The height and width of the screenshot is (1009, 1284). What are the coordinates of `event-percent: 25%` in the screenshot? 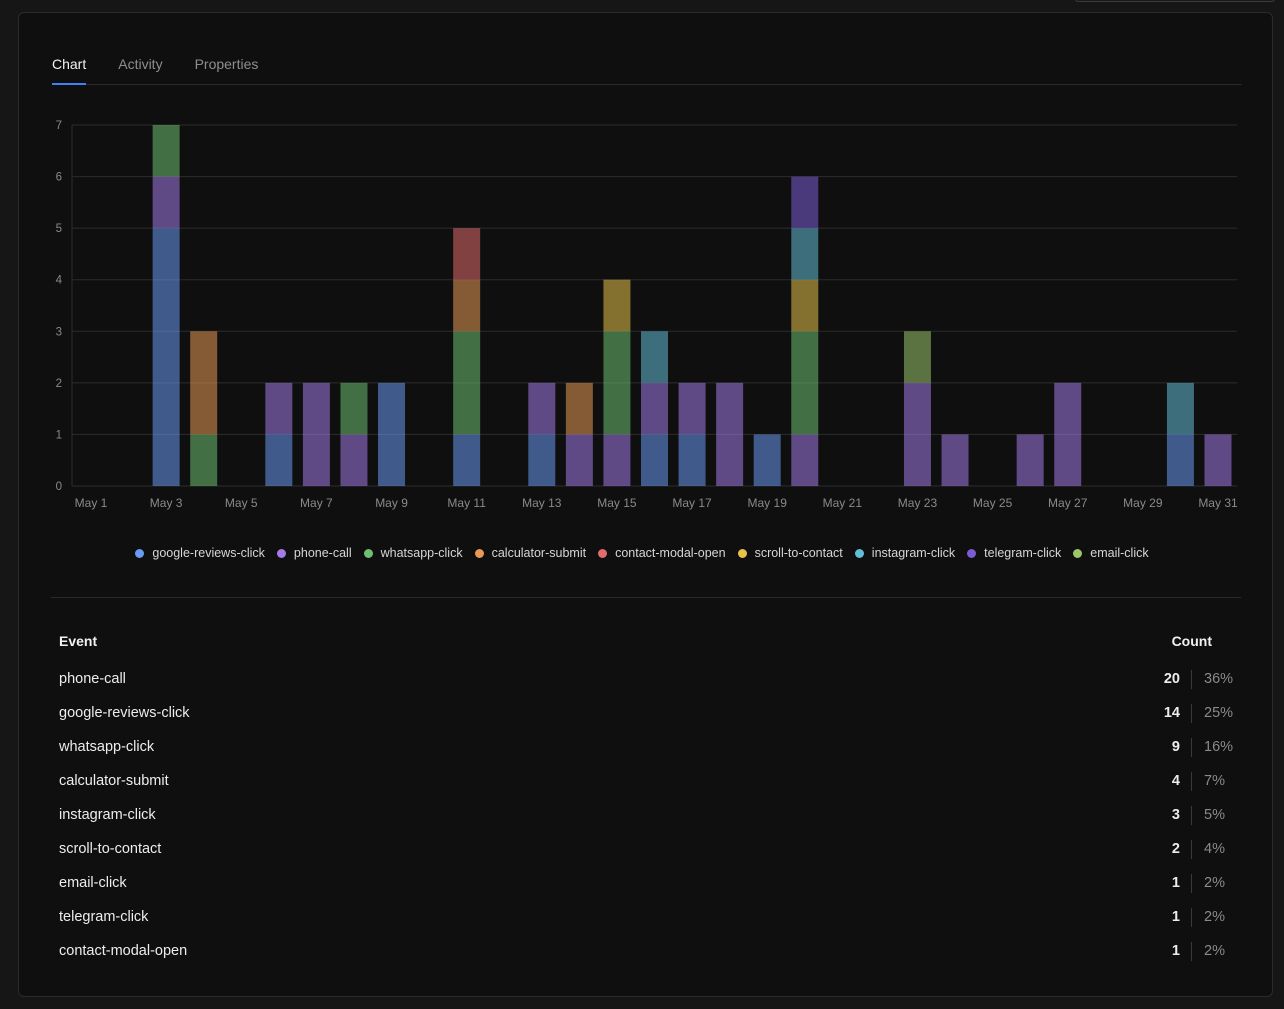 It's located at (1219, 713).